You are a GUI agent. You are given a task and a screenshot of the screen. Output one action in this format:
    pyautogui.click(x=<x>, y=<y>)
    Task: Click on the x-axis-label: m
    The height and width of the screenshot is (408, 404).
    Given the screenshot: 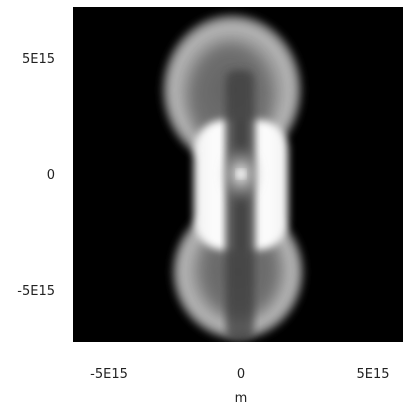 What is the action you would take?
    pyautogui.click(x=241, y=398)
    